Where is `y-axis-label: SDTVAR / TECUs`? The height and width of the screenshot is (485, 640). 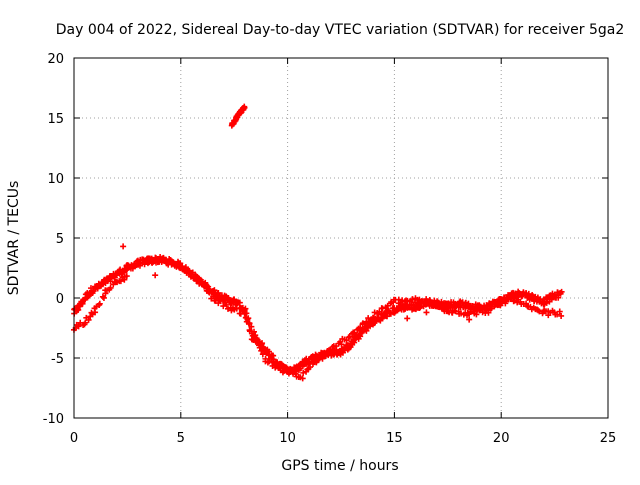
y-axis-label: SDTVAR / TECUs is located at coordinates (14, 238).